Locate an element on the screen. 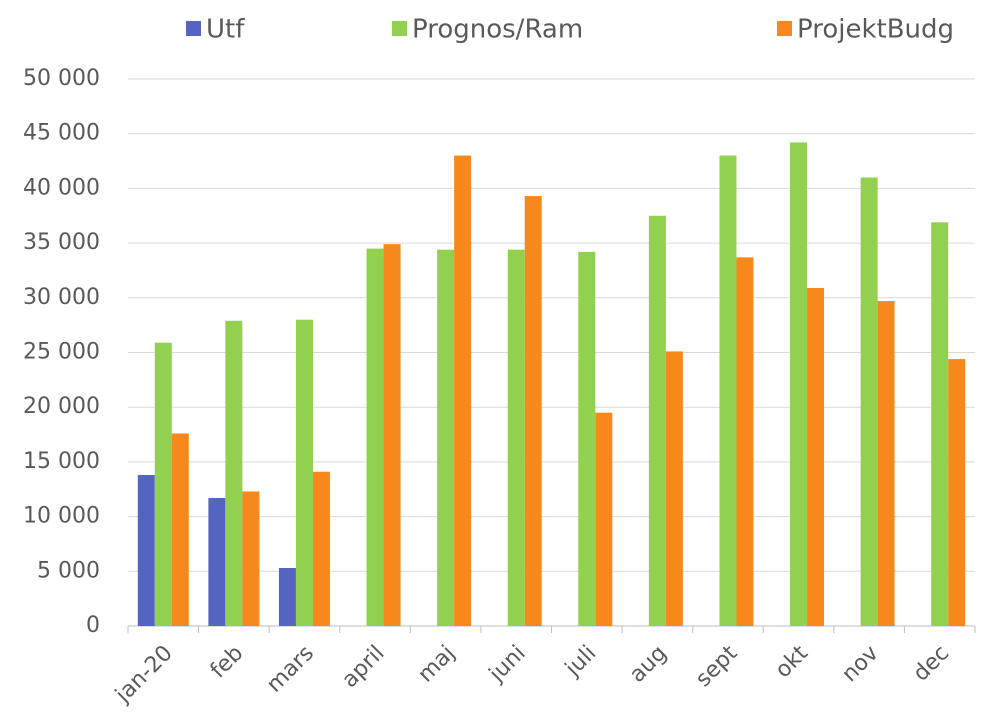  y-tick-label: 0 is located at coordinates (93, 625).